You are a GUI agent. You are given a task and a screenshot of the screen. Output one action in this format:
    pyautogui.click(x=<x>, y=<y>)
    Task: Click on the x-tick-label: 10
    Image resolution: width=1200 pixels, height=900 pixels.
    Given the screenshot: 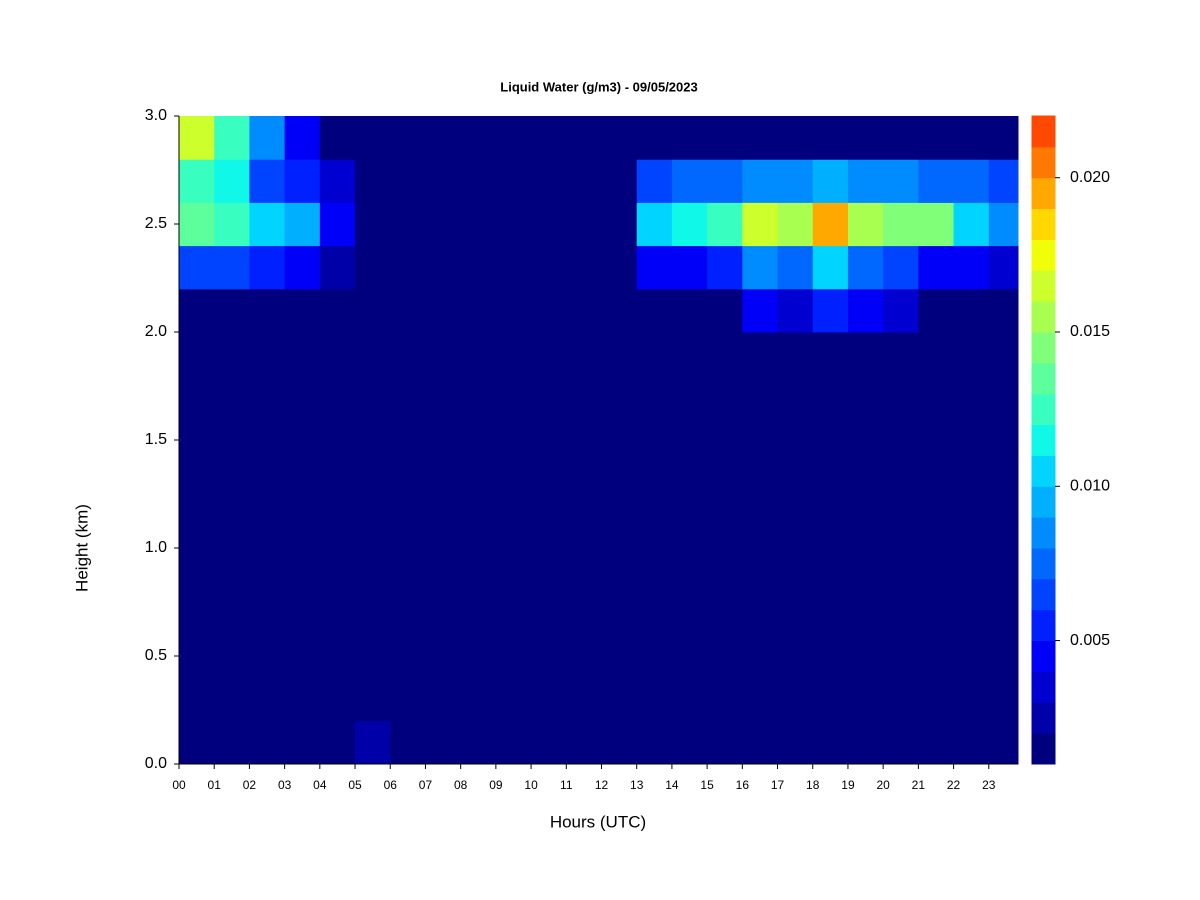 What is the action you would take?
    pyautogui.click(x=531, y=785)
    